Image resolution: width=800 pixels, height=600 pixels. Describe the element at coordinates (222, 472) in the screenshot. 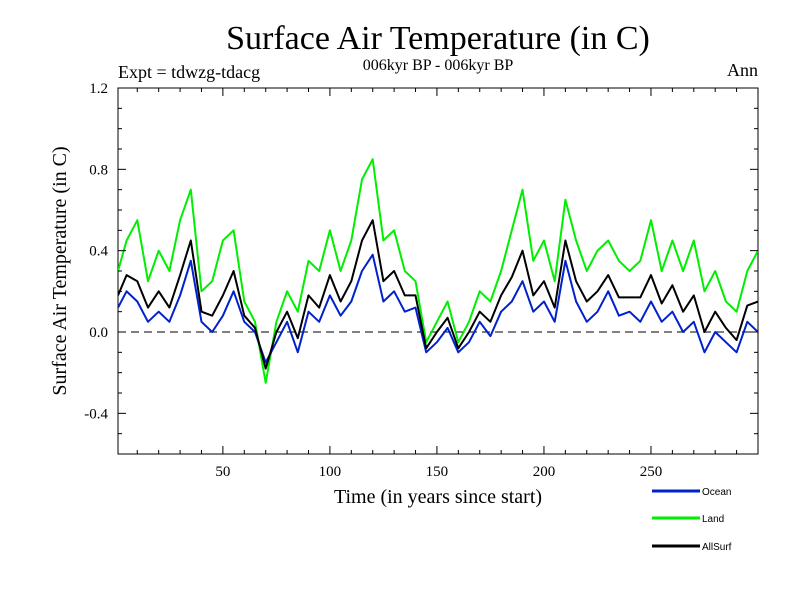

I see `x-tick-label: 50` at that location.